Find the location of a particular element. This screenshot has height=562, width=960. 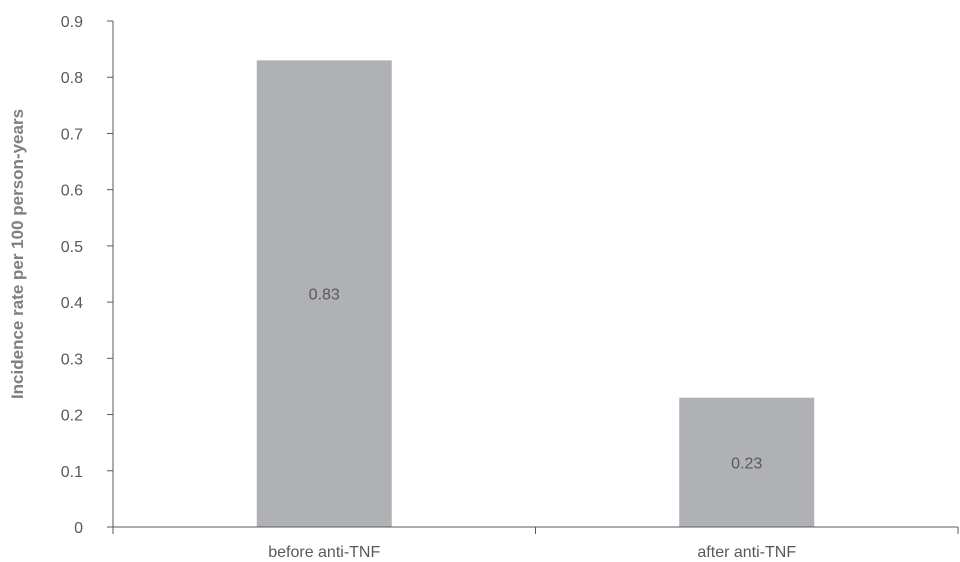

x-category-label: before anti-TNF is located at coordinates (324, 552).